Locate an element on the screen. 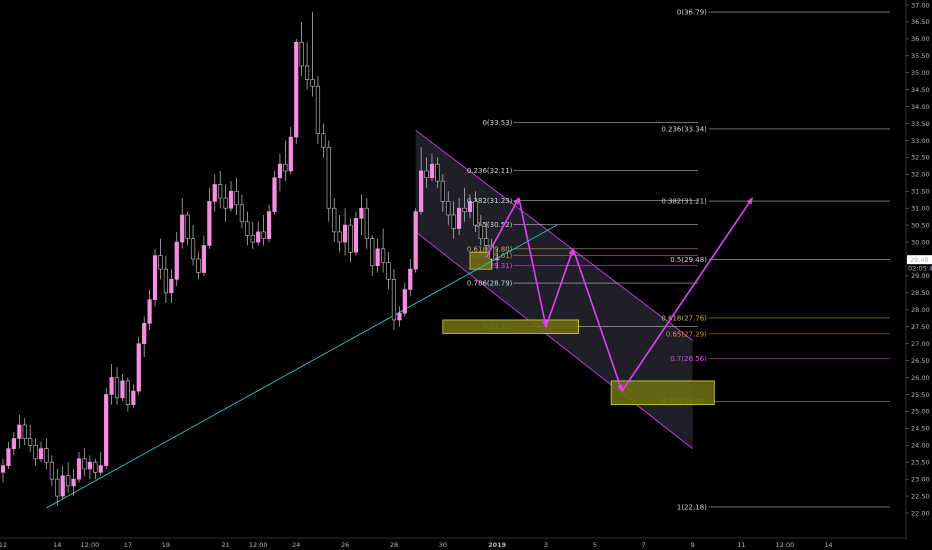  price-axis-label-14: 30.00 is located at coordinates (920, 242).